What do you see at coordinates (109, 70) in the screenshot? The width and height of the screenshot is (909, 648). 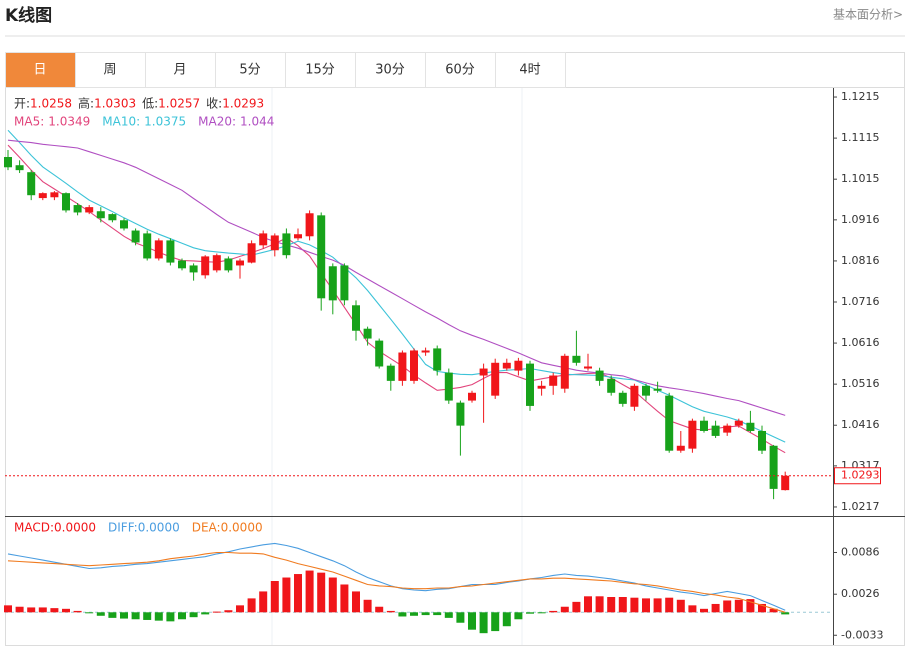 I see `tab-label: 周` at bounding box center [109, 70].